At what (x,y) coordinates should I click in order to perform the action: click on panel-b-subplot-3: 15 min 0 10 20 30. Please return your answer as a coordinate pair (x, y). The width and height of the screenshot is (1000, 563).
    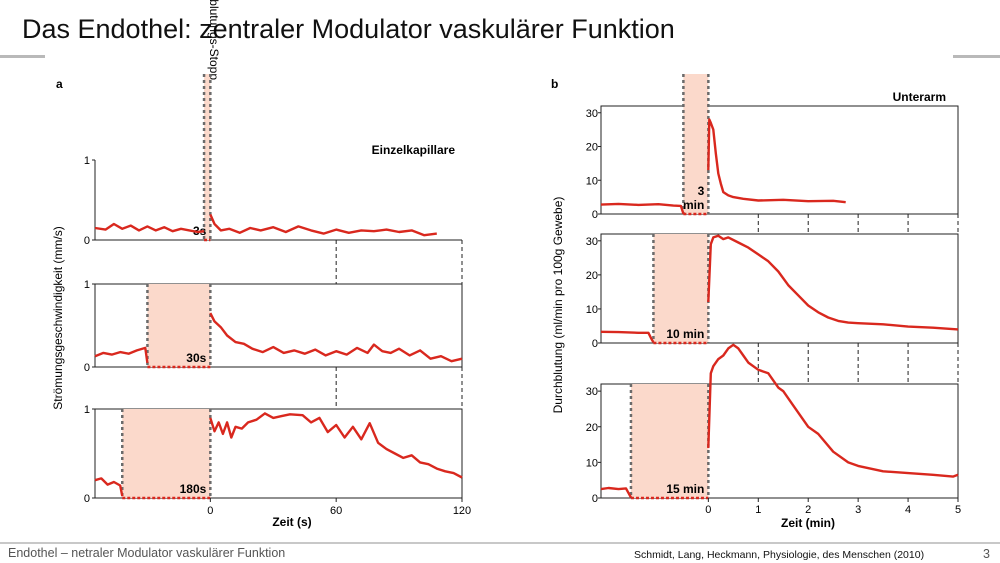
    Looking at the image, I should click on (772, 424).